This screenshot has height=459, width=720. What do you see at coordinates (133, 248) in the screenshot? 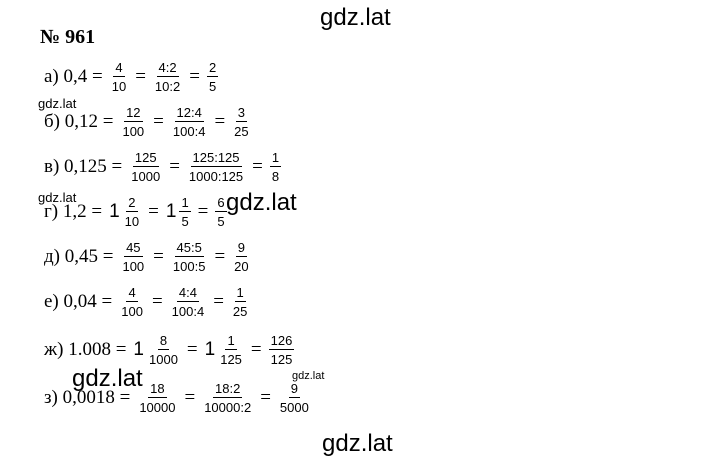
I see `numerator: 45` at bounding box center [133, 248].